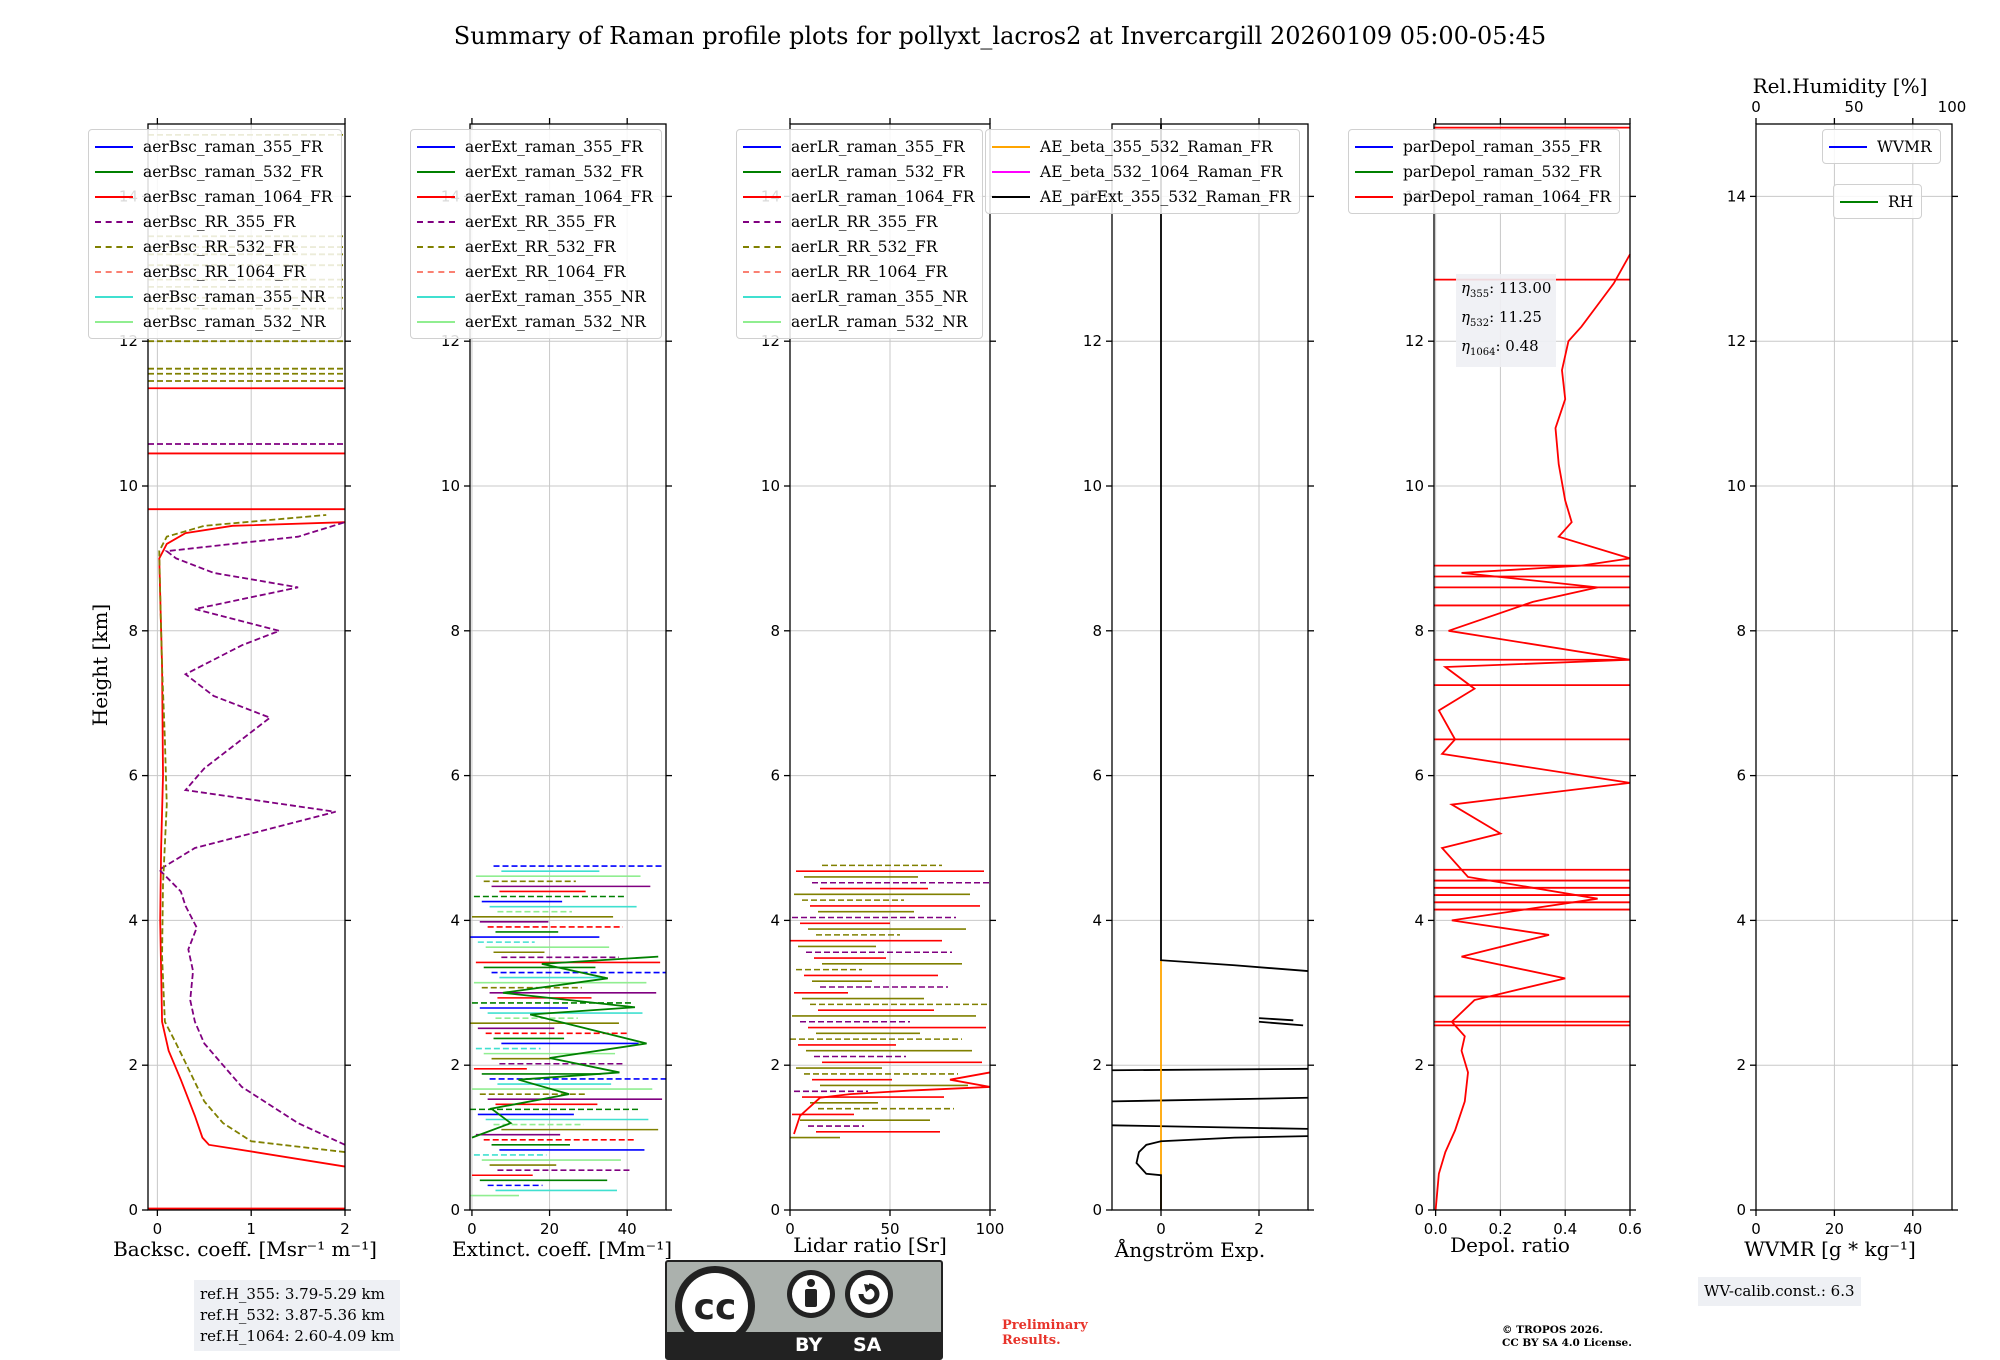 This screenshot has width=2000, height=1360. I want to click on ext-ytick-label: 10, so click(450, 486).